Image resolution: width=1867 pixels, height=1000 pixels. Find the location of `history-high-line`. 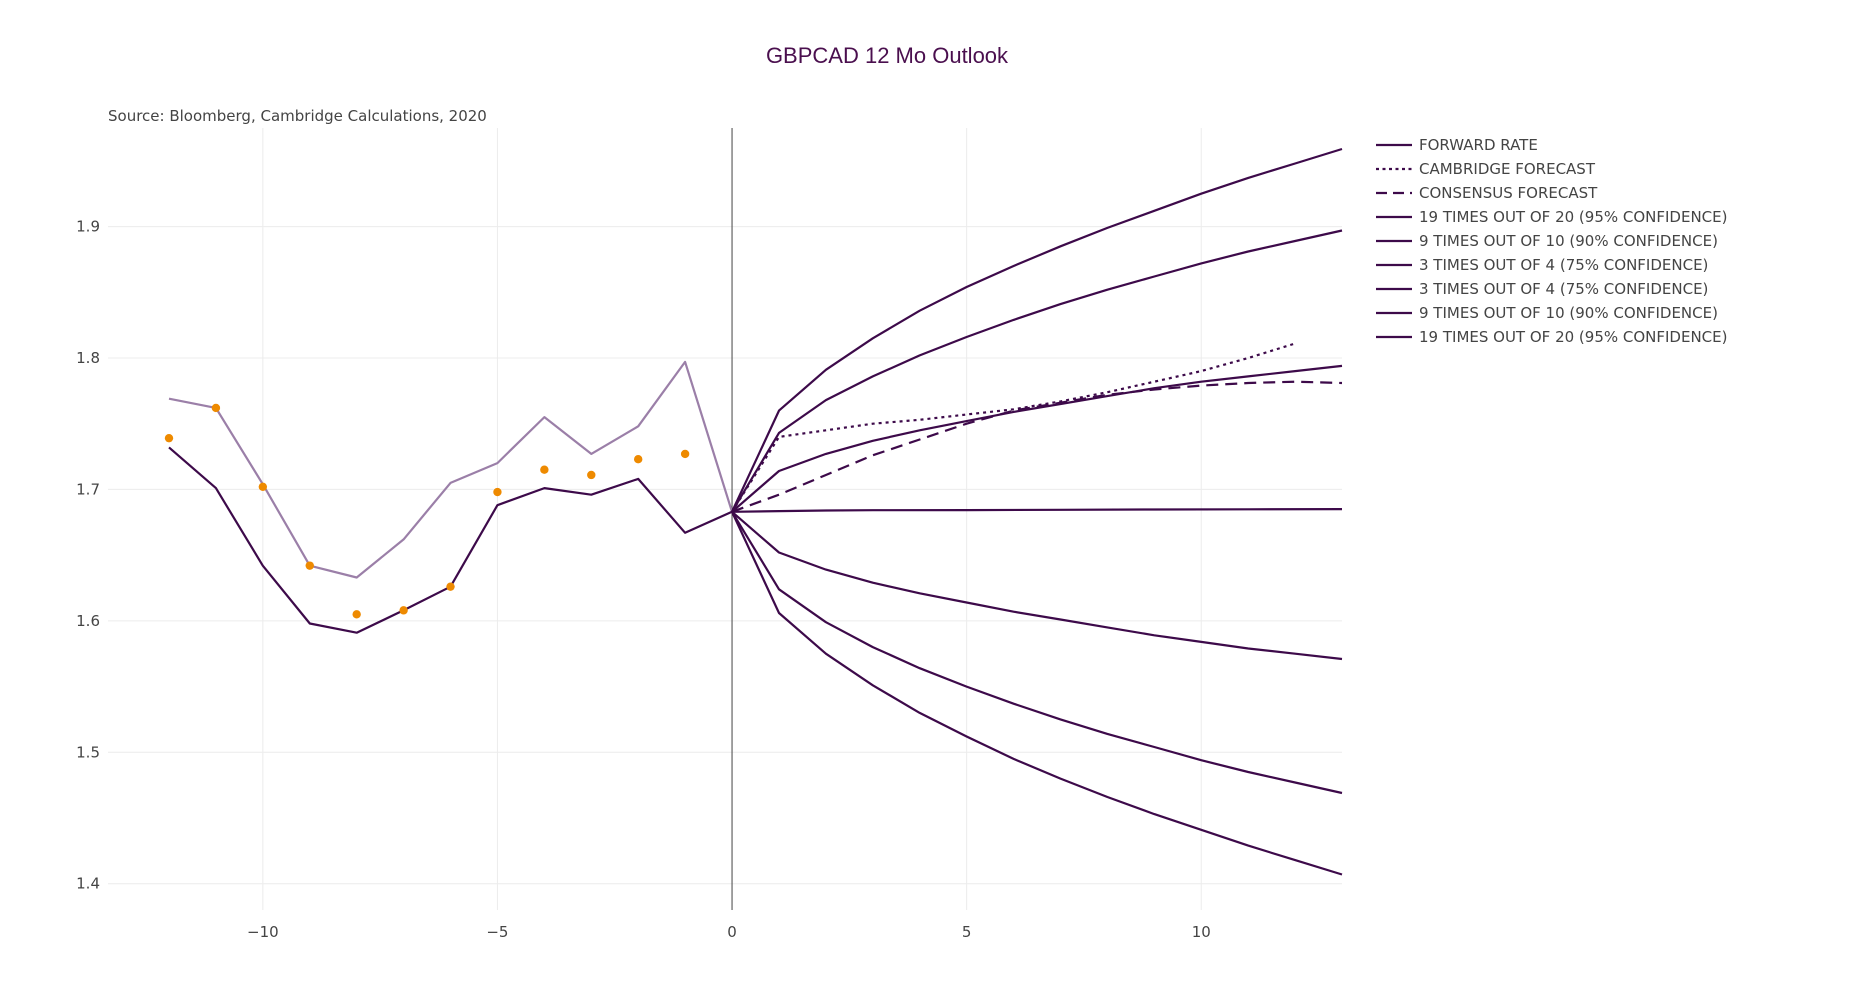

history-high-line is located at coordinates (451, 469).